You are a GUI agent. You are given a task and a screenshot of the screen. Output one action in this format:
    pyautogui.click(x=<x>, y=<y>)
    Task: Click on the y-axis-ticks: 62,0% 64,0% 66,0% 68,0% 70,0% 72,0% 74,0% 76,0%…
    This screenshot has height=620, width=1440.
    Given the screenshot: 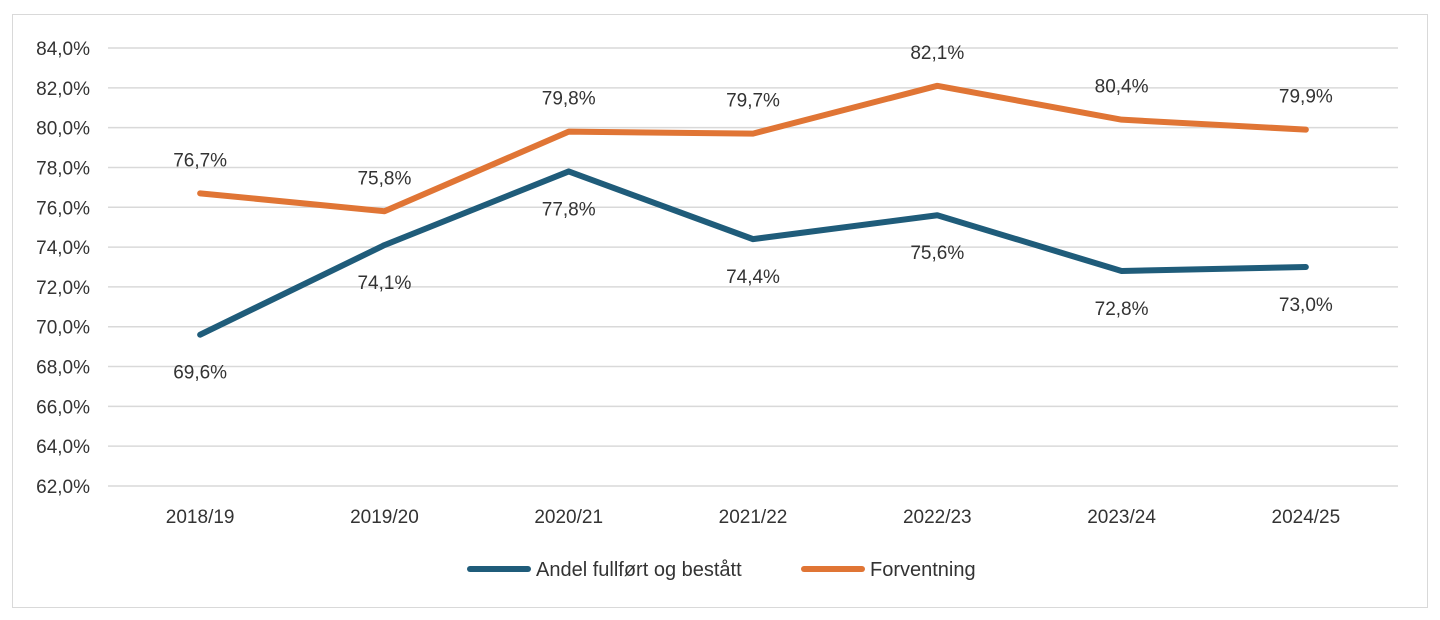 What is the action you would take?
    pyautogui.click(x=63, y=268)
    